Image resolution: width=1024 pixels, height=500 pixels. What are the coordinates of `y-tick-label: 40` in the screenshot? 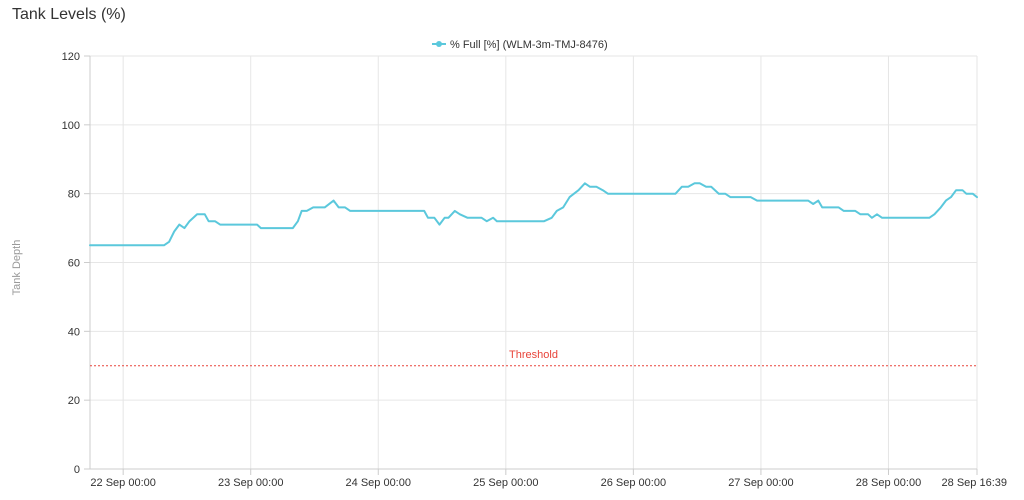 It's located at (74, 332).